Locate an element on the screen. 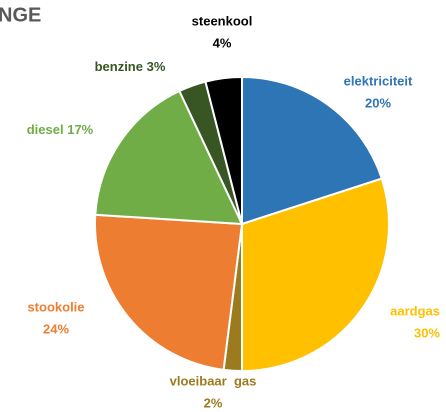 The image size is (446, 412). category-label: vloeibaar gas is located at coordinates (213, 380).